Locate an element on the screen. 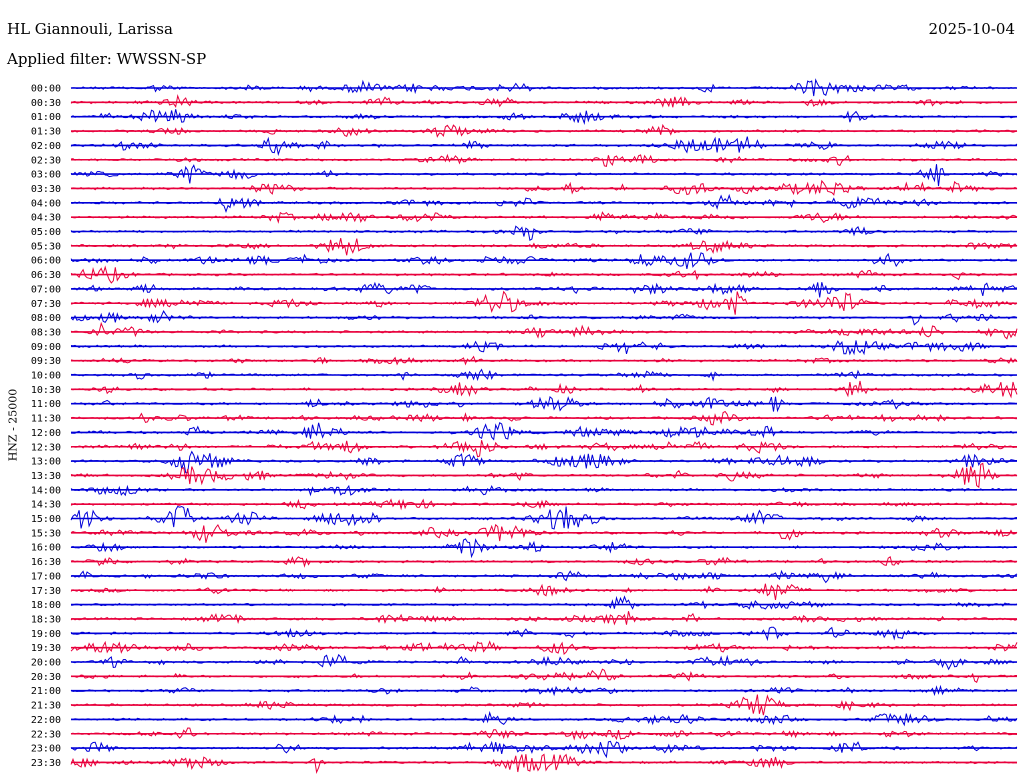 The image size is (1024, 780). row-time-label: 00:30 is located at coordinates (46, 103).